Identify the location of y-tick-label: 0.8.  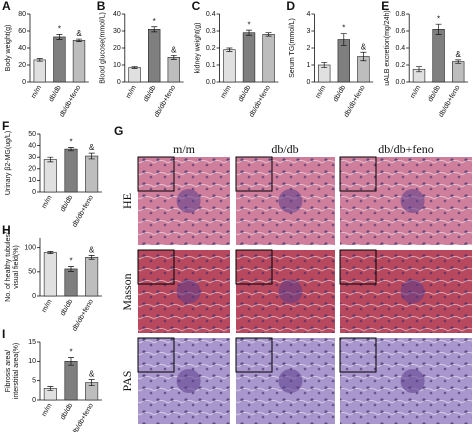
(400, 14).